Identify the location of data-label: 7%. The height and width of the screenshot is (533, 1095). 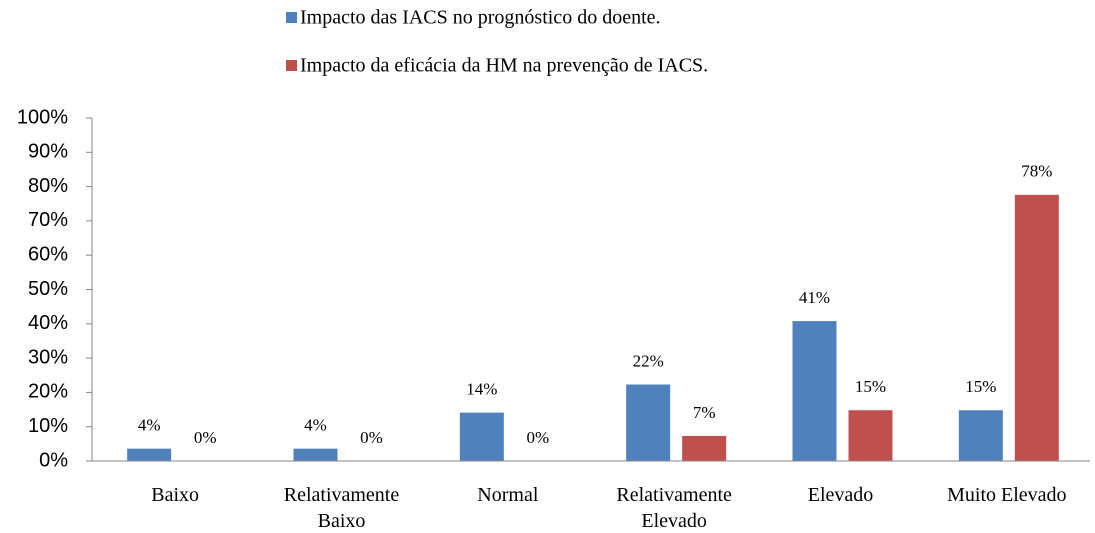
(704, 412).